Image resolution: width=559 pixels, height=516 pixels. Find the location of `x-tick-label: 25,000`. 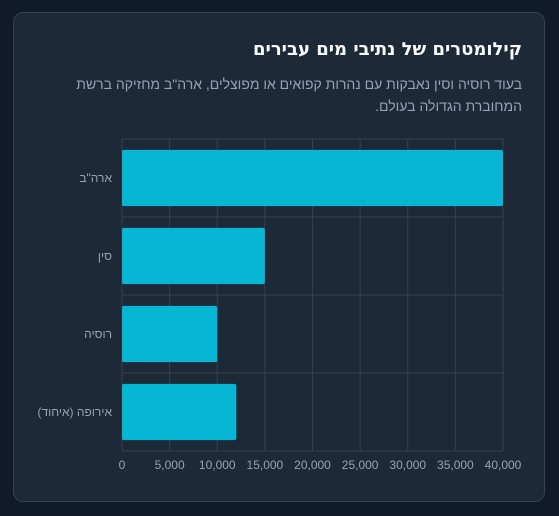

x-tick-label: 25,000 is located at coordinates (360, 465).